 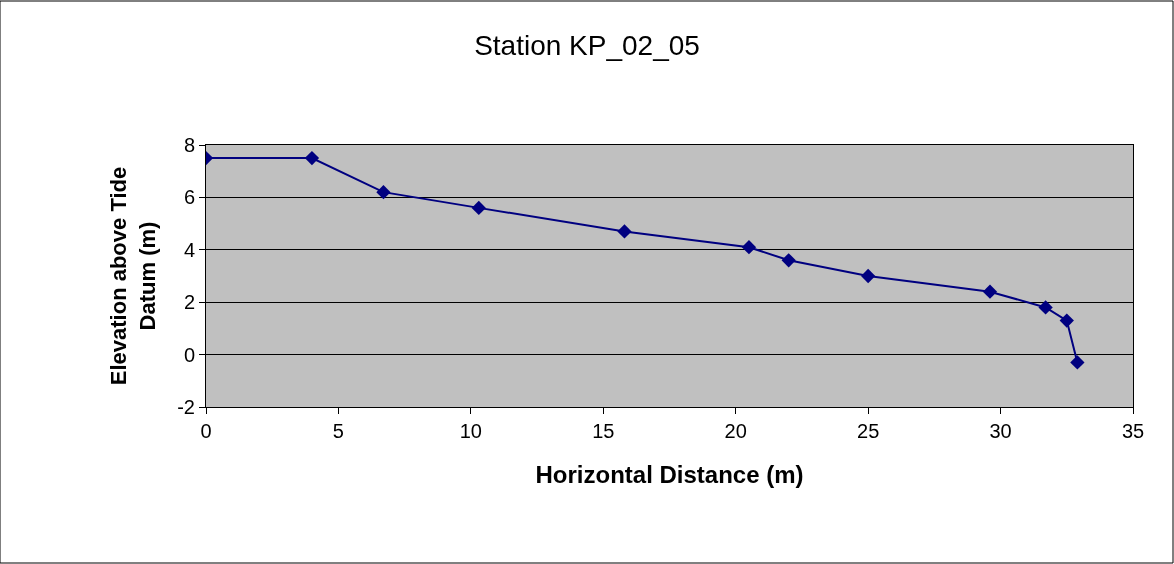 I want to click on y-axis-title: Elevation above Tide Datum (m), so click(x=133, y=276).